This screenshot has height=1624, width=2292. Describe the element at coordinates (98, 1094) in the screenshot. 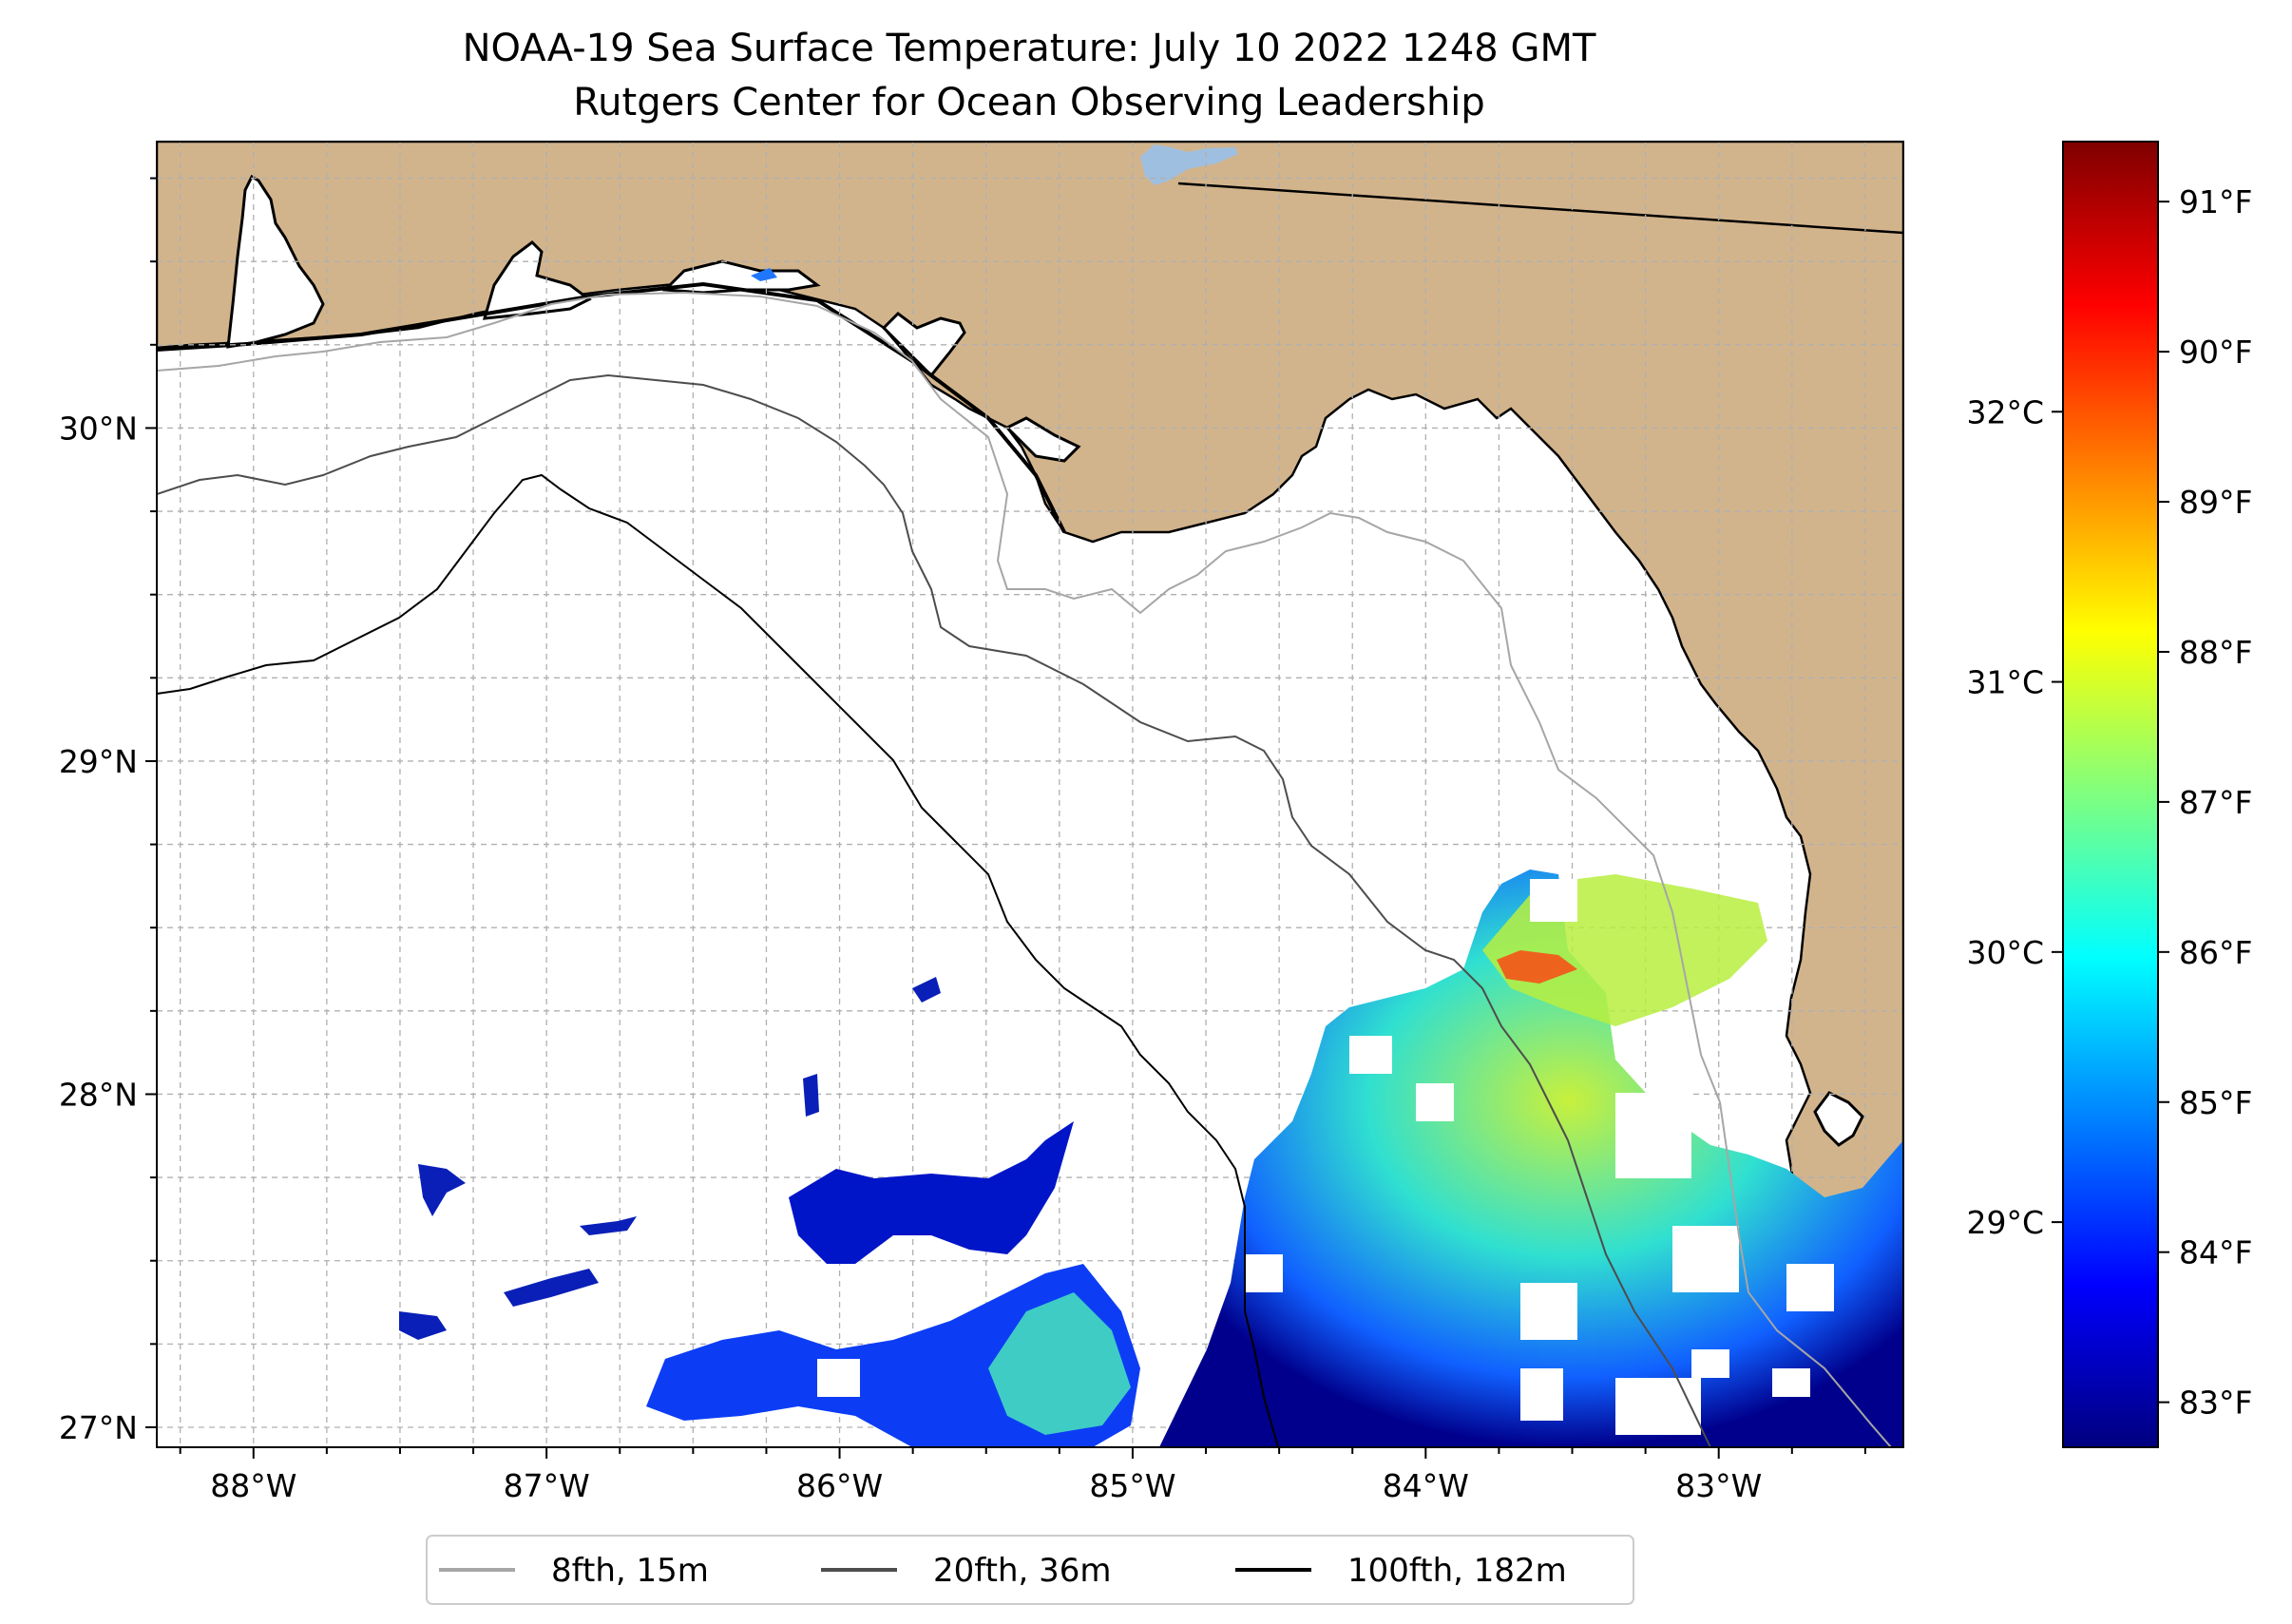

I see `lat-tick-label: 28°N` at that location.